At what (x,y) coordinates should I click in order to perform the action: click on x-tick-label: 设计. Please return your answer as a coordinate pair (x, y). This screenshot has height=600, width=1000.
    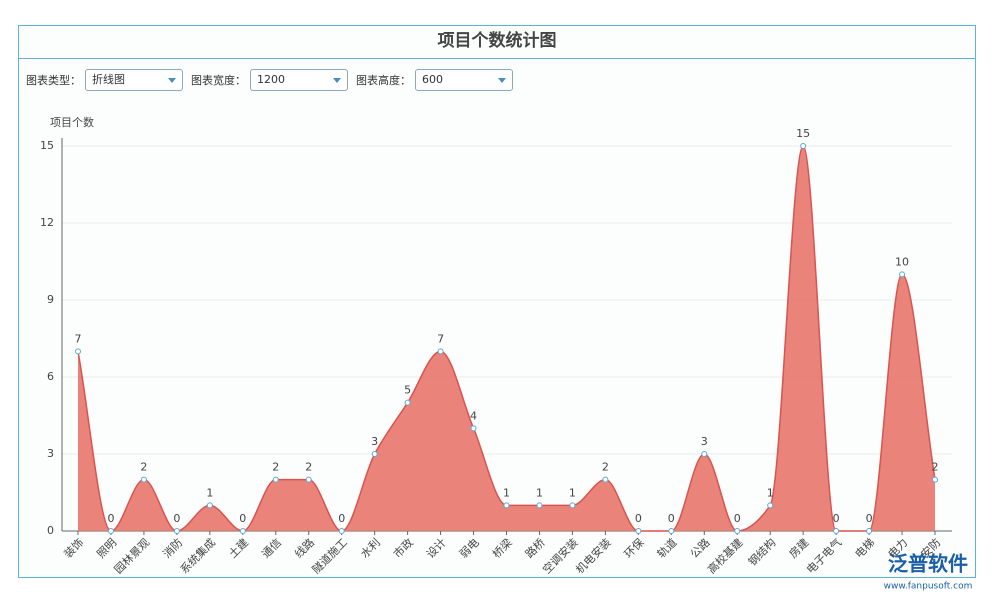
    Looking at the image, I should click on (436, 548).